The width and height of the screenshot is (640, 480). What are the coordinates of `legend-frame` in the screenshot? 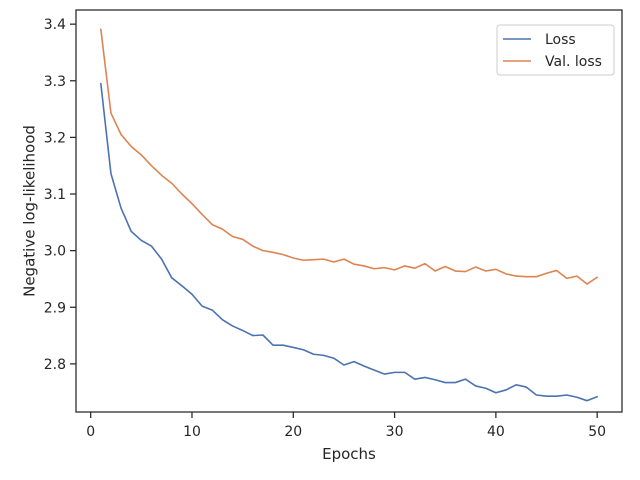 It's located at (555, 50).